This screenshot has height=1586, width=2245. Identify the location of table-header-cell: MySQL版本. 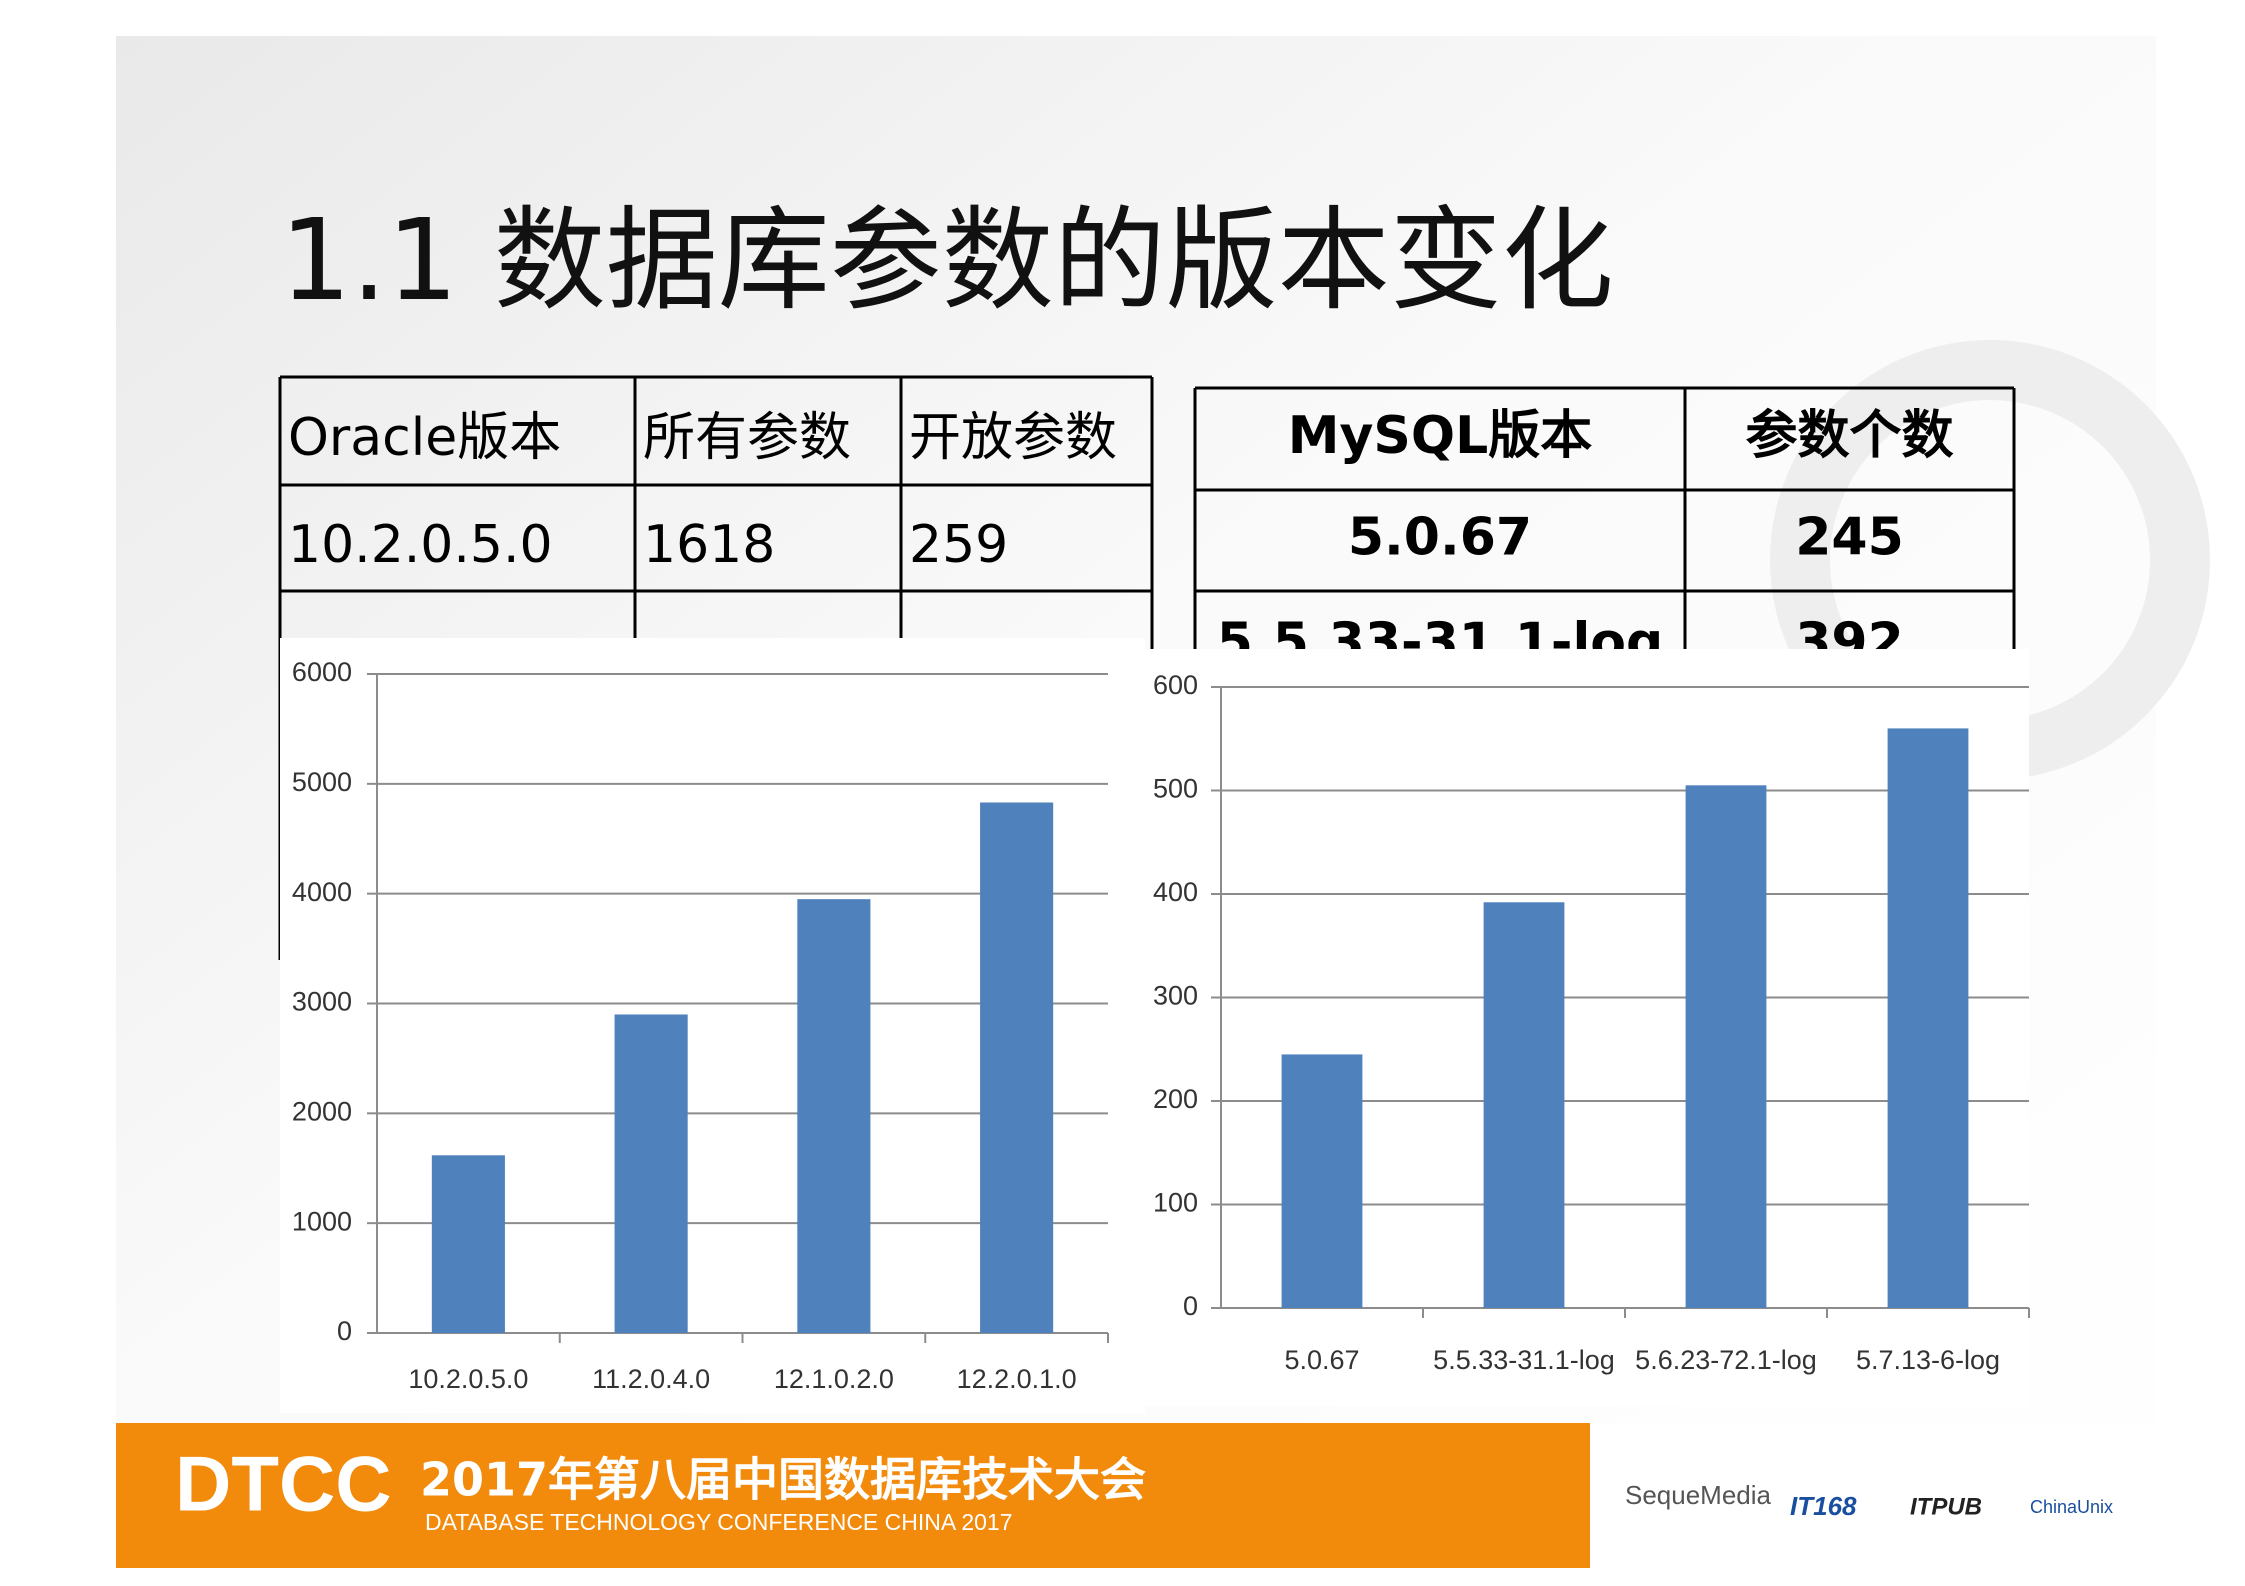
(1440, 436).